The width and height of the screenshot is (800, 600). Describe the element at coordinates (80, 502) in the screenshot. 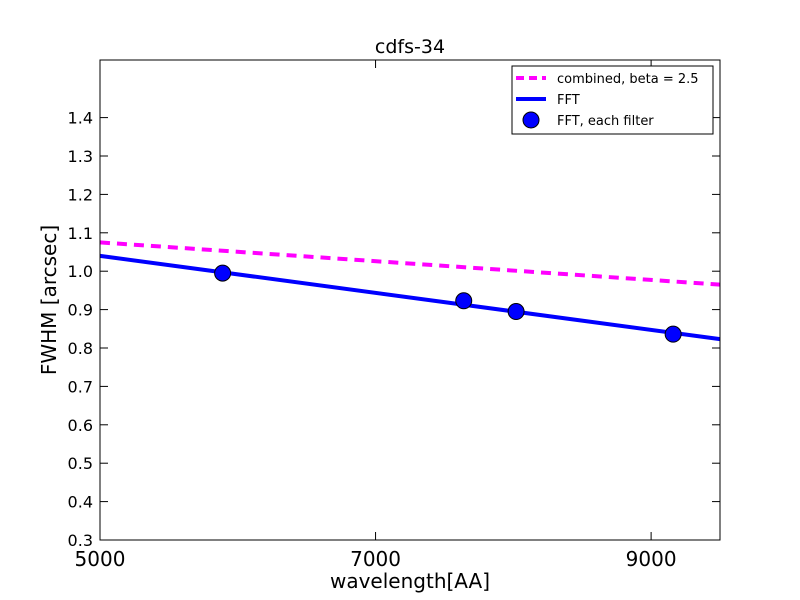

I see `y-tick-label: 0.4` at that location.